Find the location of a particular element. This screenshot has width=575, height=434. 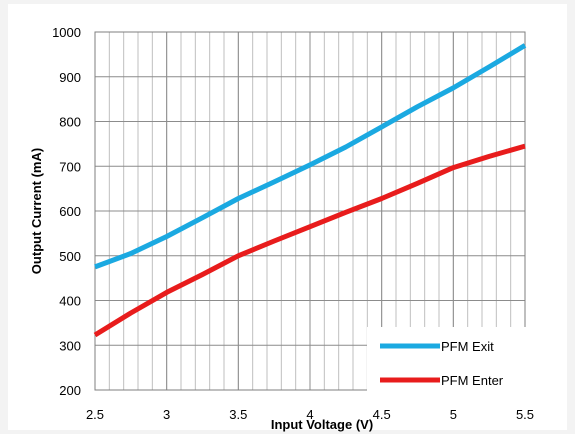

x-tick-label: 3 is located at coordinates (166, 414).